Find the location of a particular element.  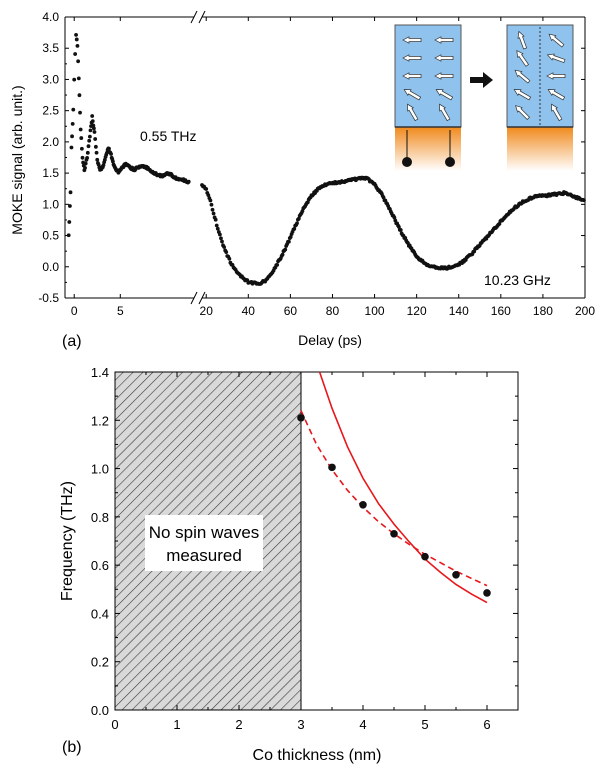

x-tick-label: 6 is located at coordinates (486, 724).